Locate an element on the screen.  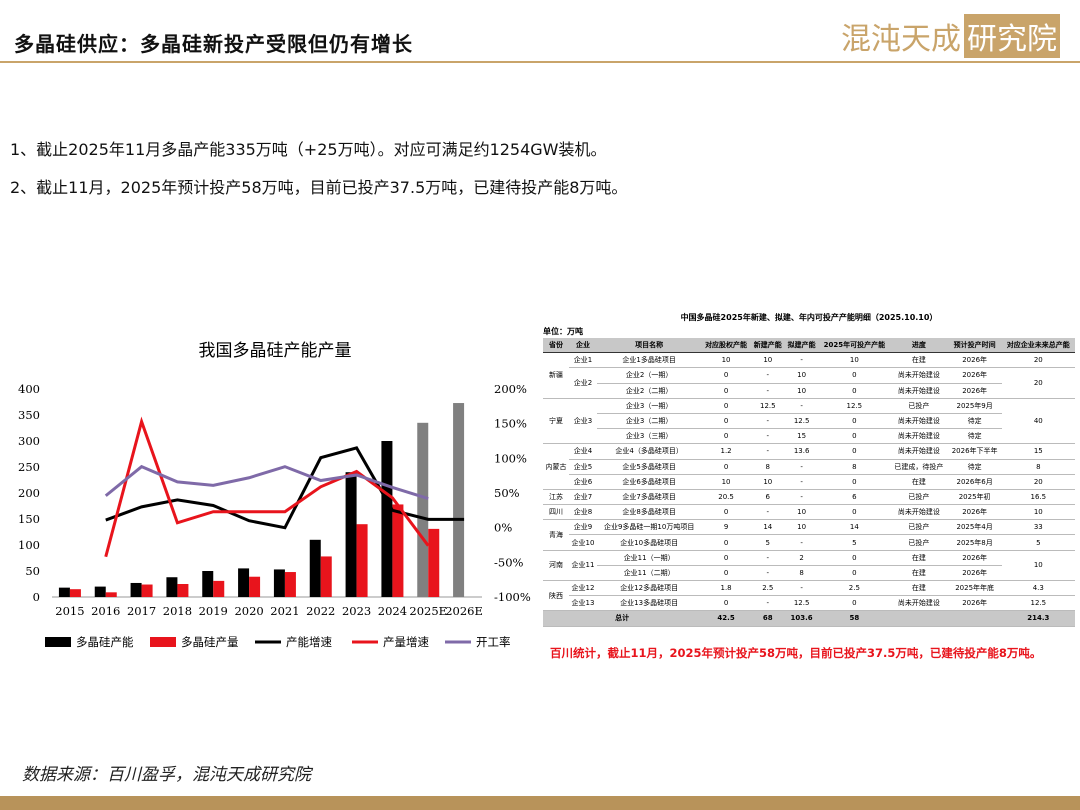
table-cell: 企业2 is located at coordinates (583, 383).